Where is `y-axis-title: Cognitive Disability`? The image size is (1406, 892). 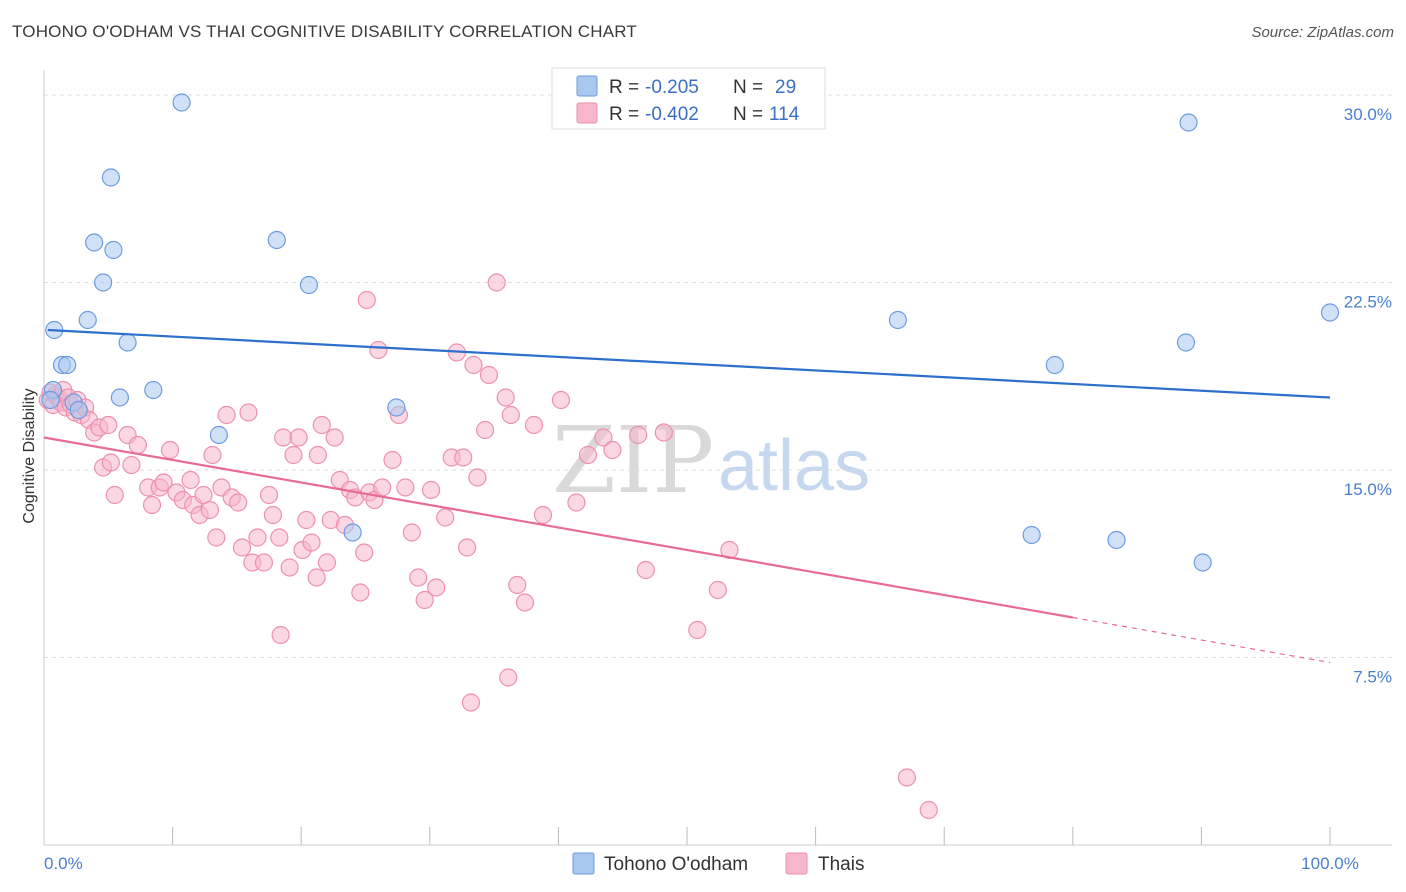 y-axis-title: Cognitive Disability is located at coordinates (29, 455).